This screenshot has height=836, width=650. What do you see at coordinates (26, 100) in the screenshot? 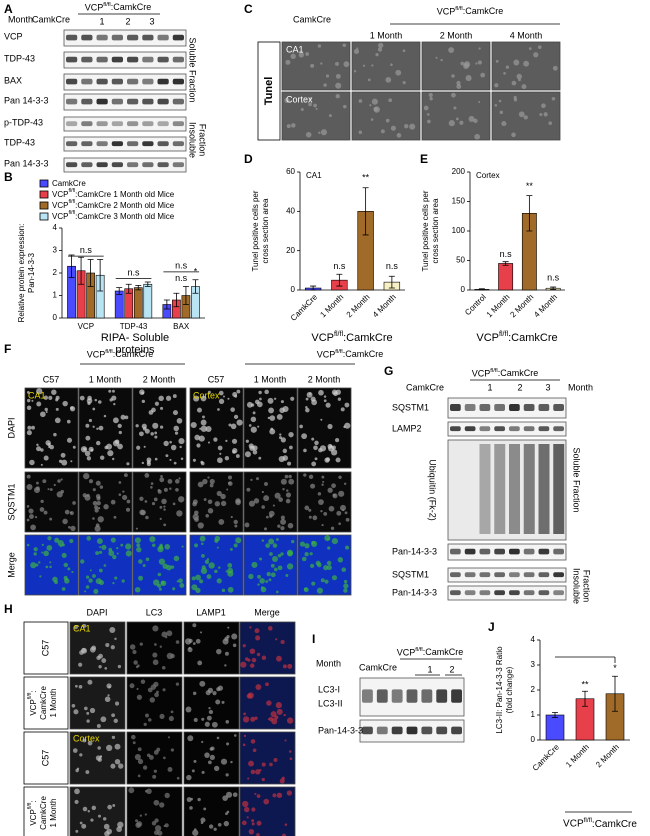
I see `label: Pan 14-3-3` at bounding box center [26, 100].